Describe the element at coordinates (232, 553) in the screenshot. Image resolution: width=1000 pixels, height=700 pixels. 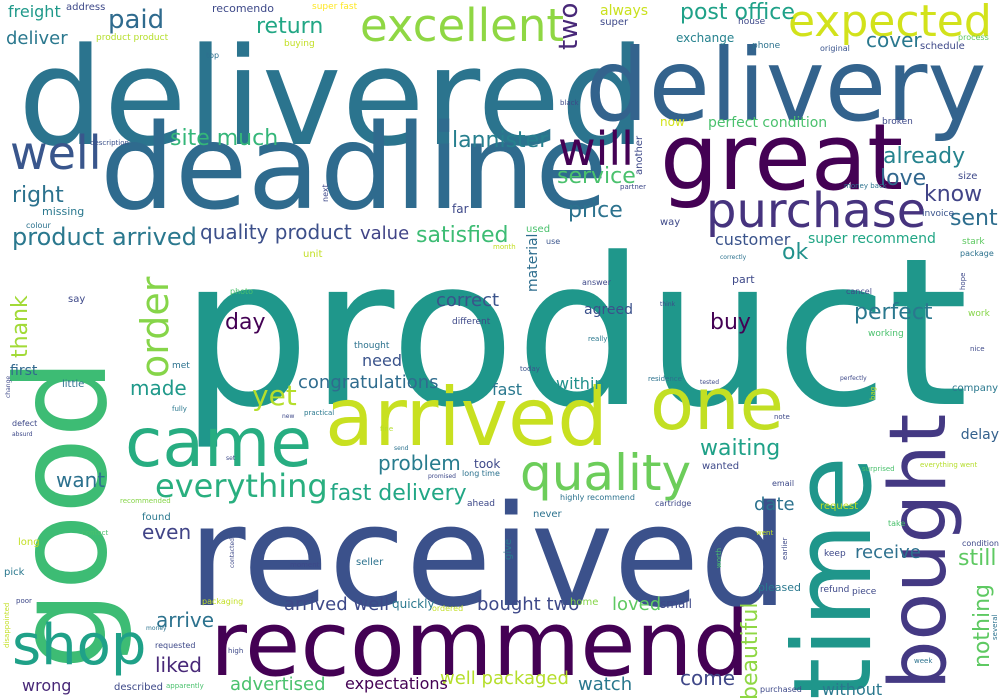
I see `cloud-word: contacted` at that location.